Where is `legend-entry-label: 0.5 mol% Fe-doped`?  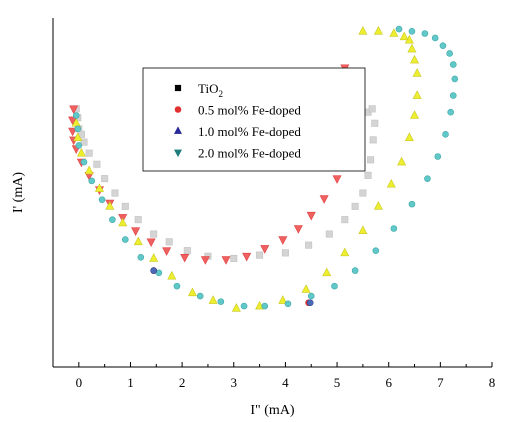 legend-entry-label: 0.5 mol% Fe-doped is located at coordinates (249, 110).